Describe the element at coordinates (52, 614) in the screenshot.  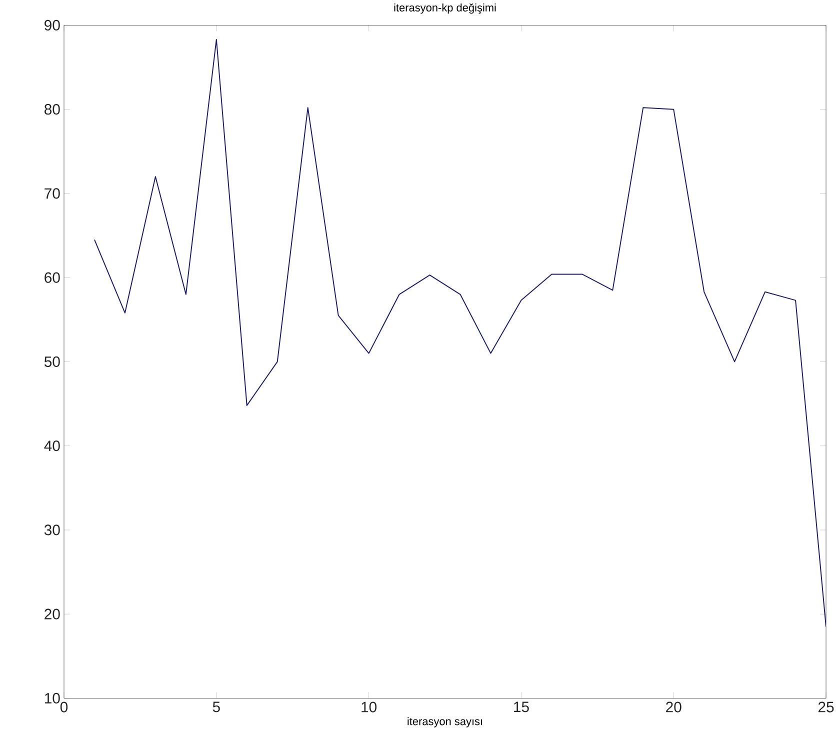
I see `y-tick-label: 20` at that location.